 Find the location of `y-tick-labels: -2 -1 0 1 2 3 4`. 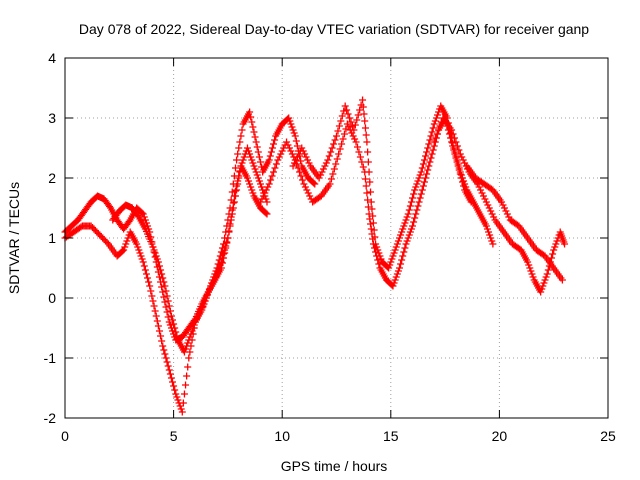

y-tick-labels: -2 -1 0 1 2 3 4 is located at coordinates (50, 238).